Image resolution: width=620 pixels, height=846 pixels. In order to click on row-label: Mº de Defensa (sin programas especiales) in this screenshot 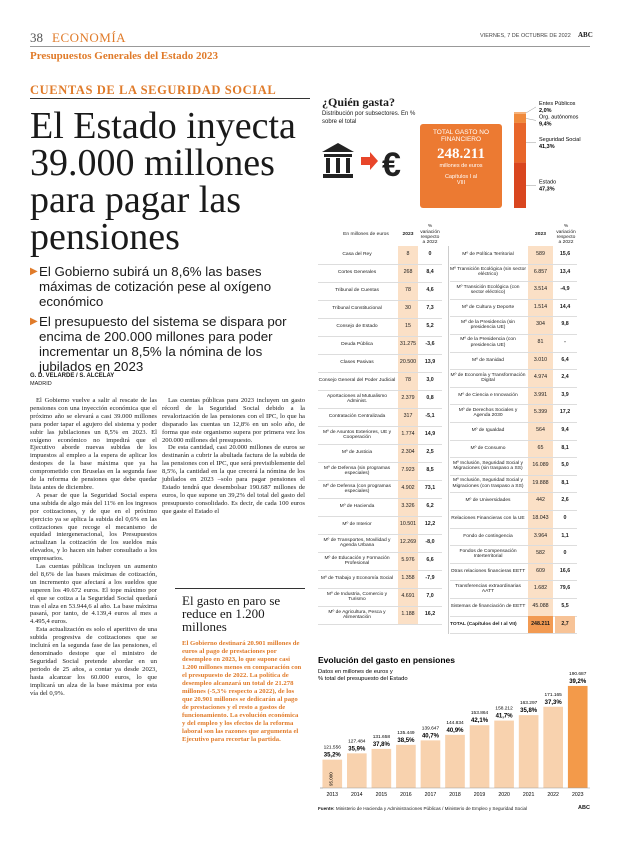, I will do `click(357, 470)`.